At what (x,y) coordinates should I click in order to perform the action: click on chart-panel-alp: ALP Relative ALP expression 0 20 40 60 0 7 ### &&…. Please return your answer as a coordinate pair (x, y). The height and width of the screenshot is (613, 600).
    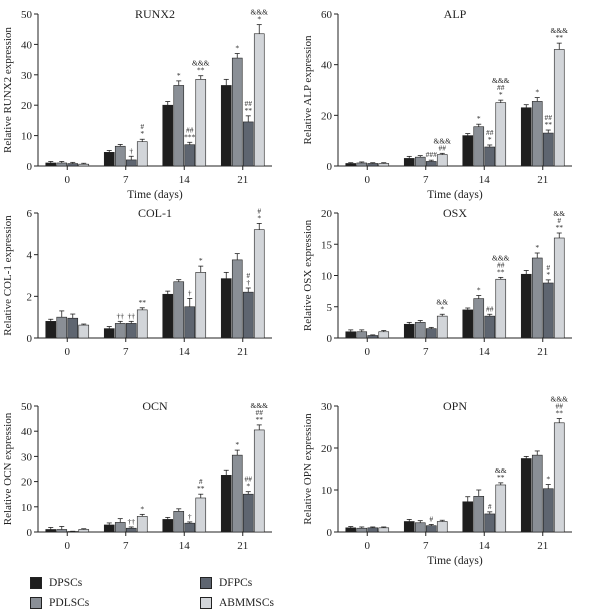
    Looking at the image, I should click on (437, 104).